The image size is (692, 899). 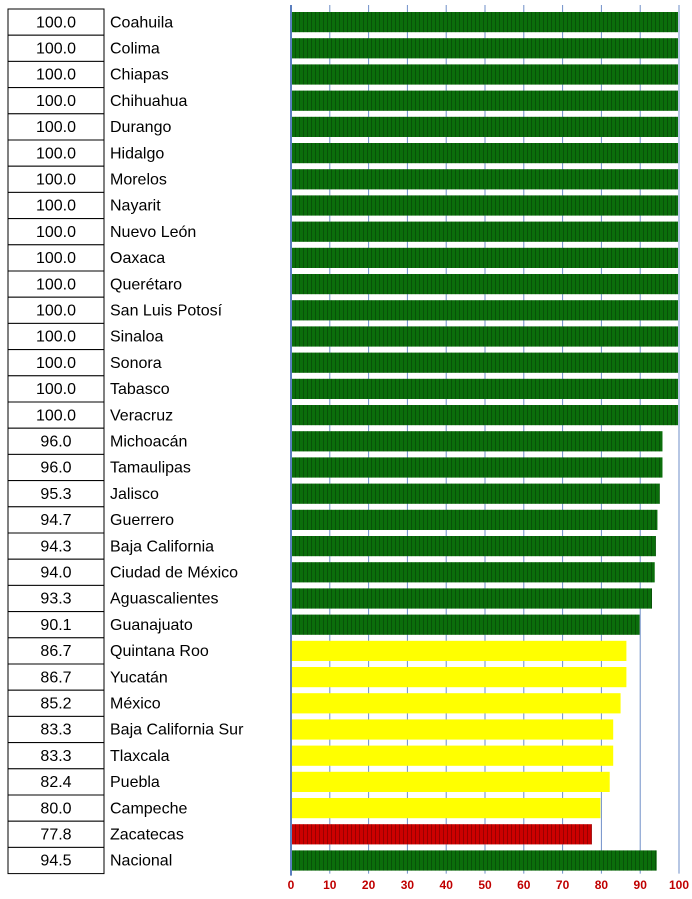 What do you see at coordinates (177, 730) in the screenshot?
I see `category-label: Baja California Sur` at bounding box center [177, 730].